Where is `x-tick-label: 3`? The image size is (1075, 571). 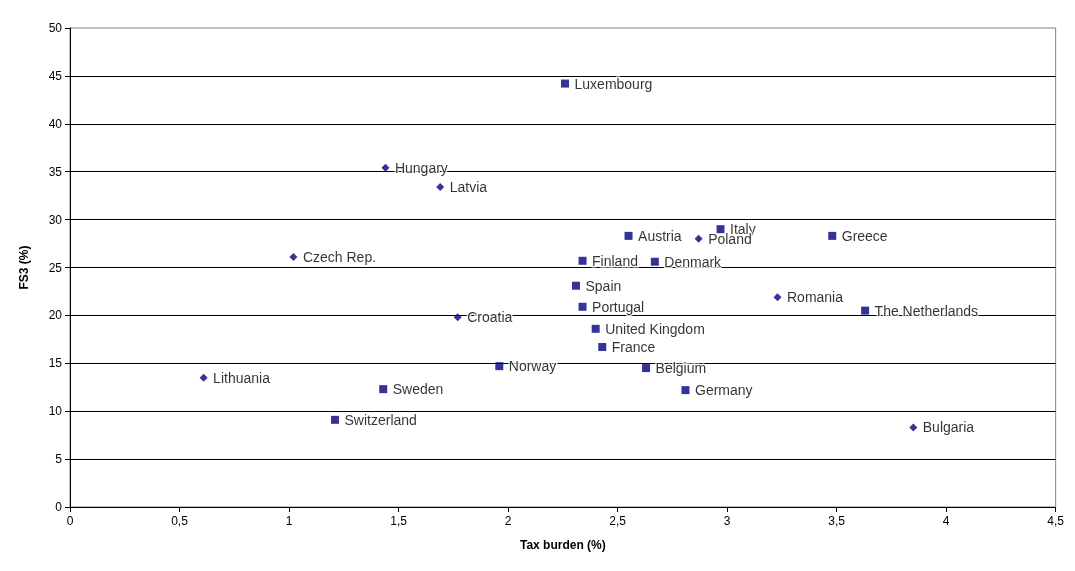
x-tick-label: 3 is located at coordinates (727, 521).